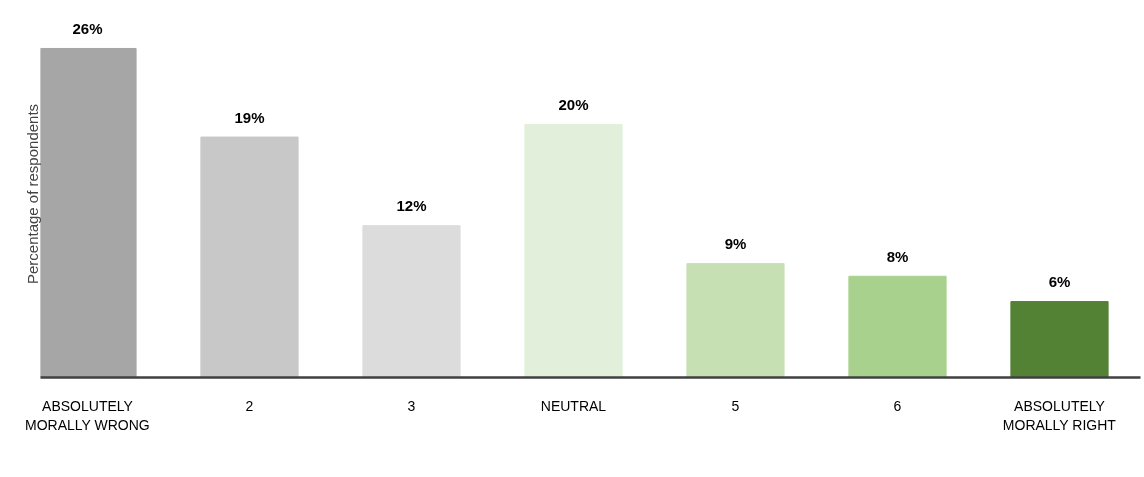  I want to click on data-label: 12%, so click(411, 206).